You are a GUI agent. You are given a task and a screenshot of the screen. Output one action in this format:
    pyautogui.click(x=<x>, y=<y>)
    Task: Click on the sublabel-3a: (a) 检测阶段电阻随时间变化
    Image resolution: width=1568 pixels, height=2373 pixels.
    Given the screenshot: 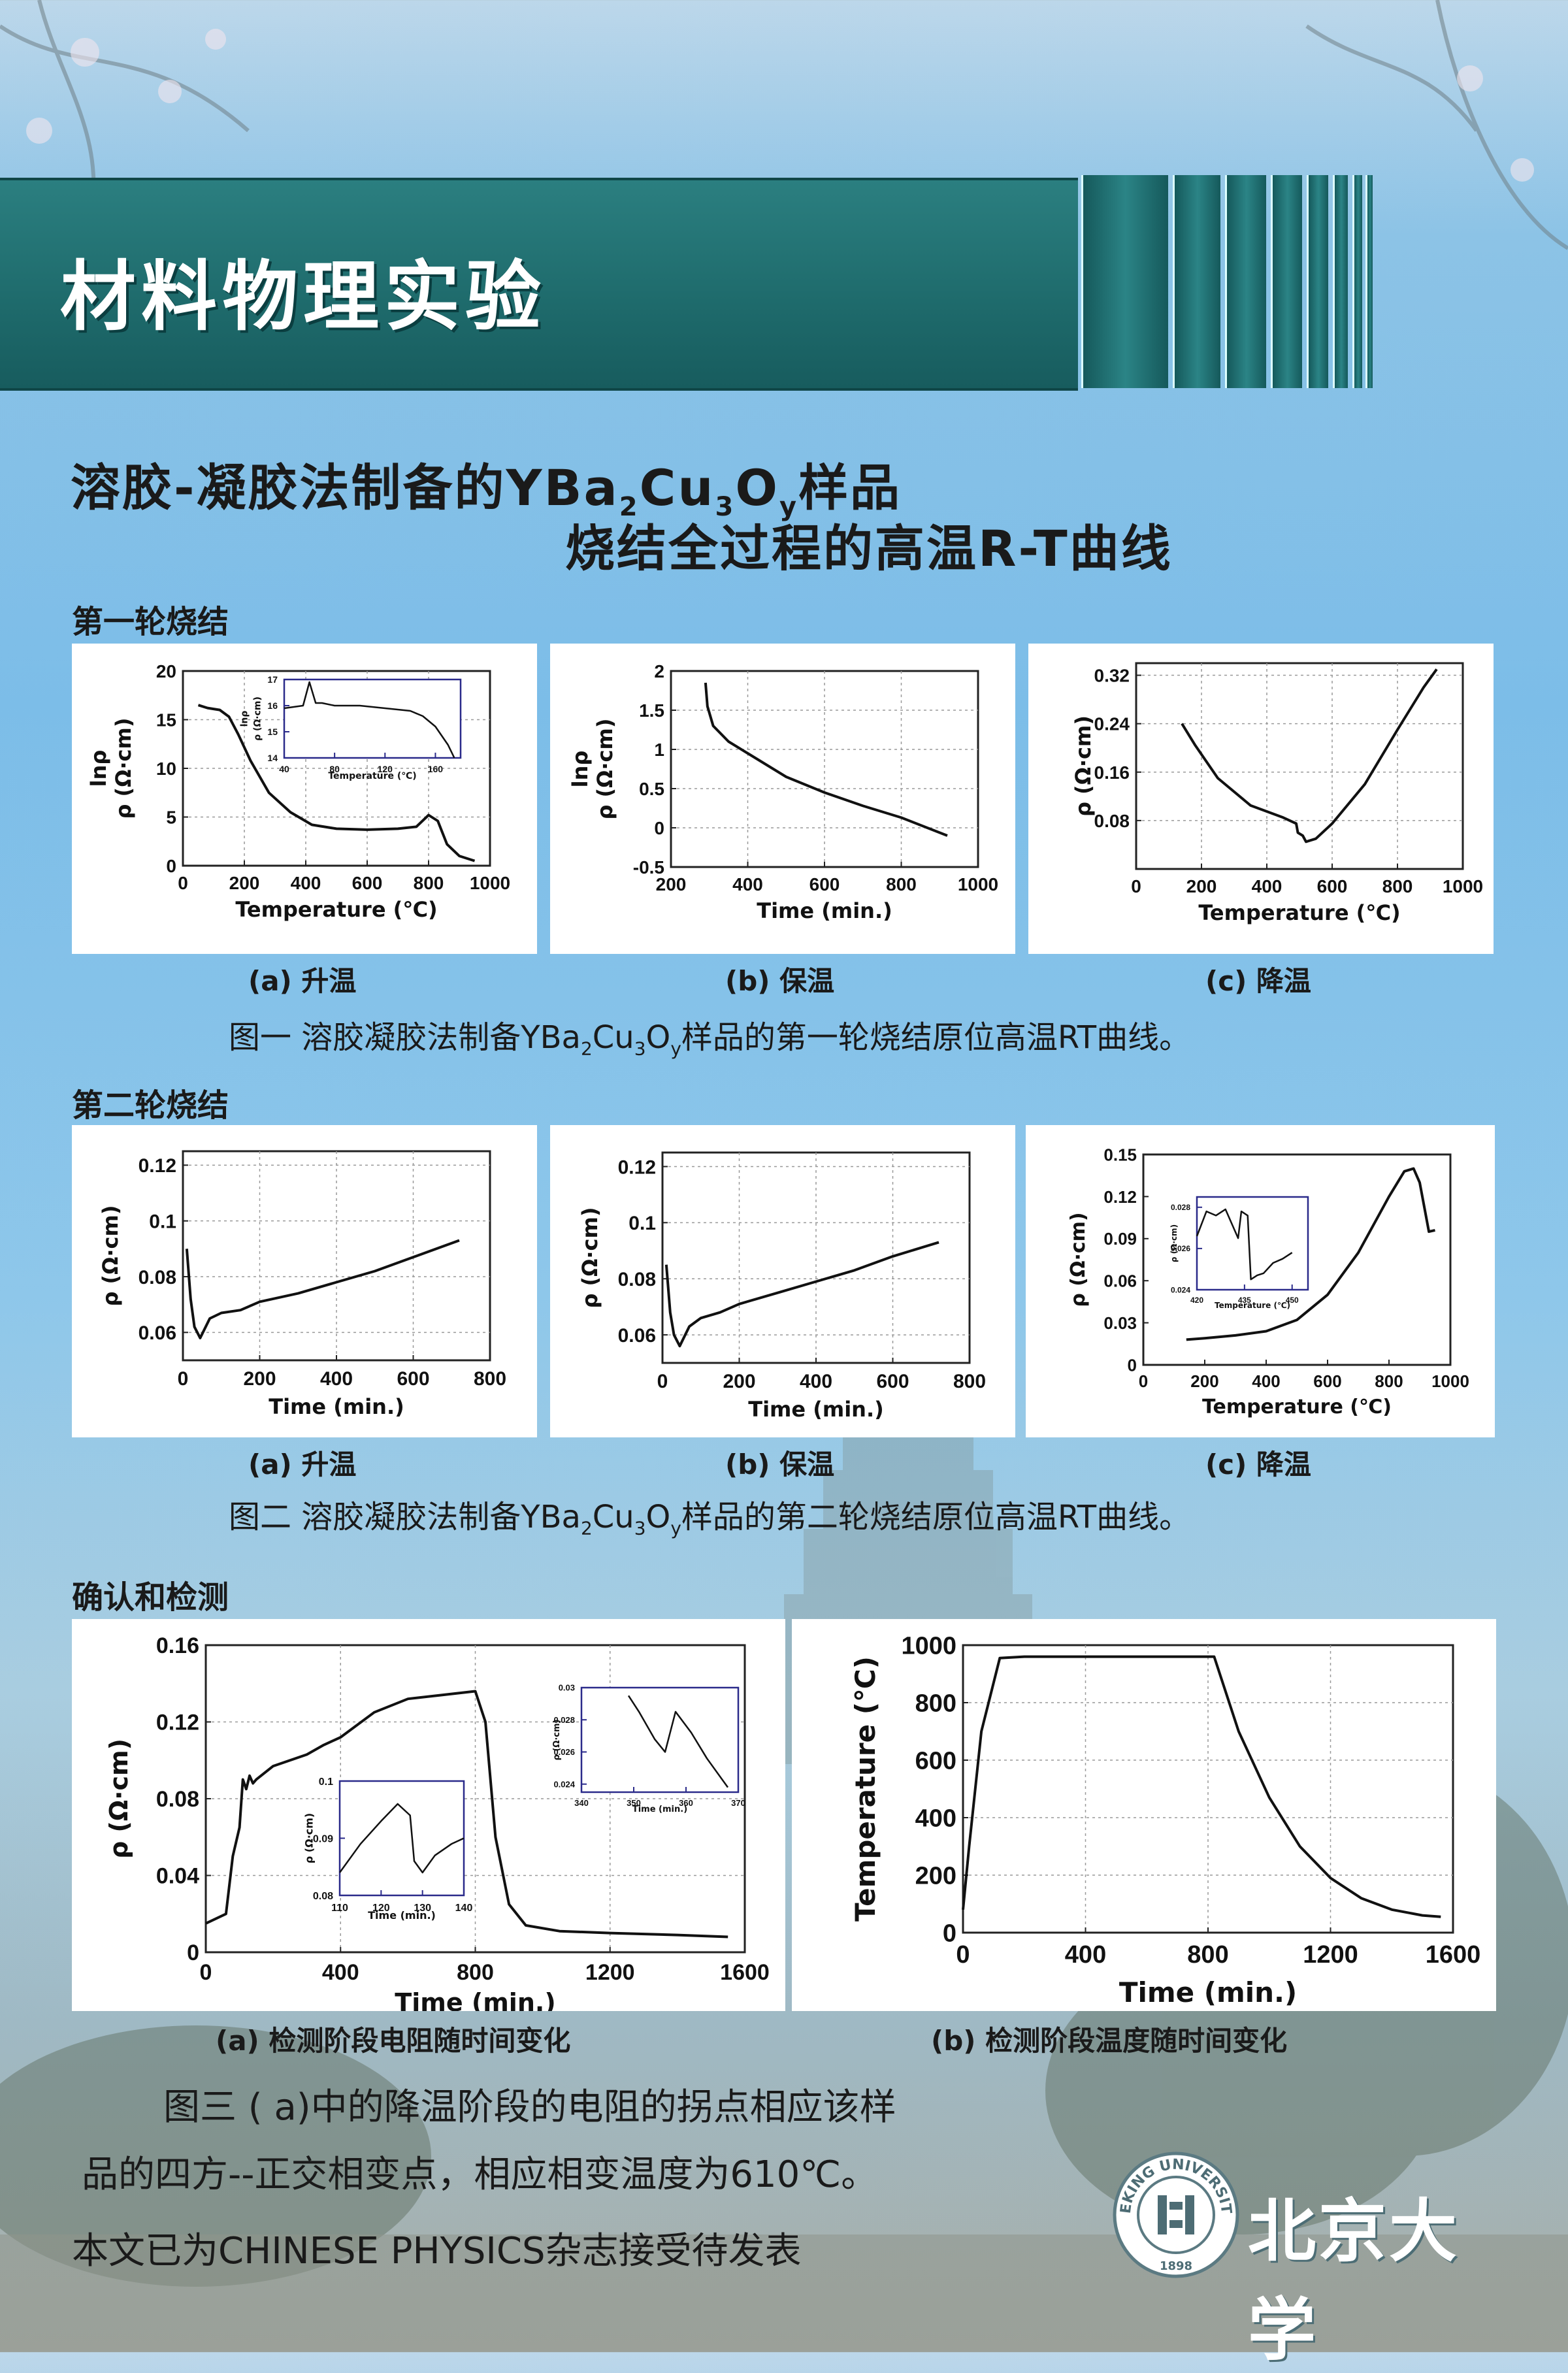 What is the action you would take?
    pyautogui.click(x=393, y=2041)
    